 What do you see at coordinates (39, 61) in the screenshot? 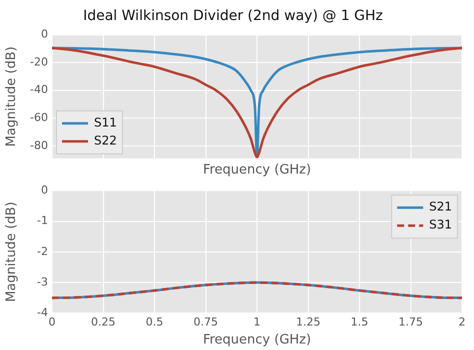
I see `y-tick-label: -20` at bounding box center [39, 61].